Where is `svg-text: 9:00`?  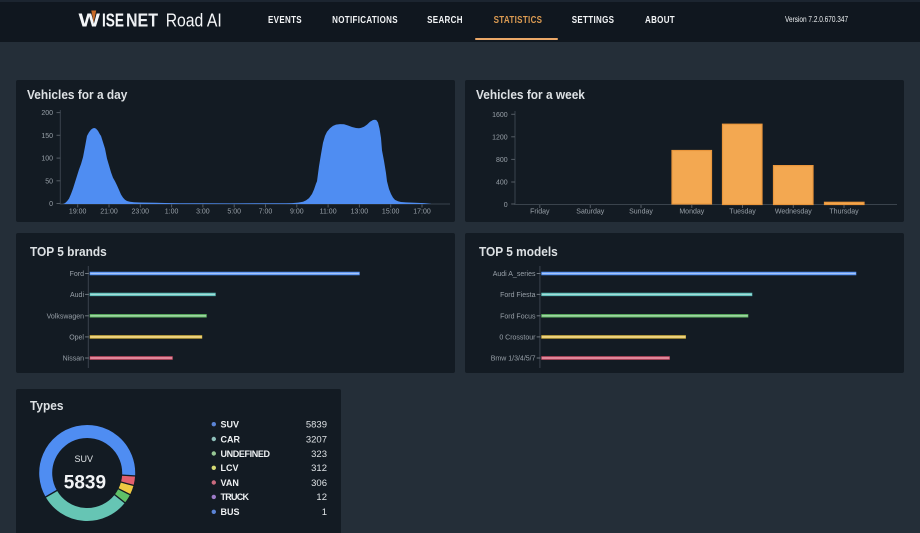
svg-text: 9:00 is located at coordinates (297, 212).